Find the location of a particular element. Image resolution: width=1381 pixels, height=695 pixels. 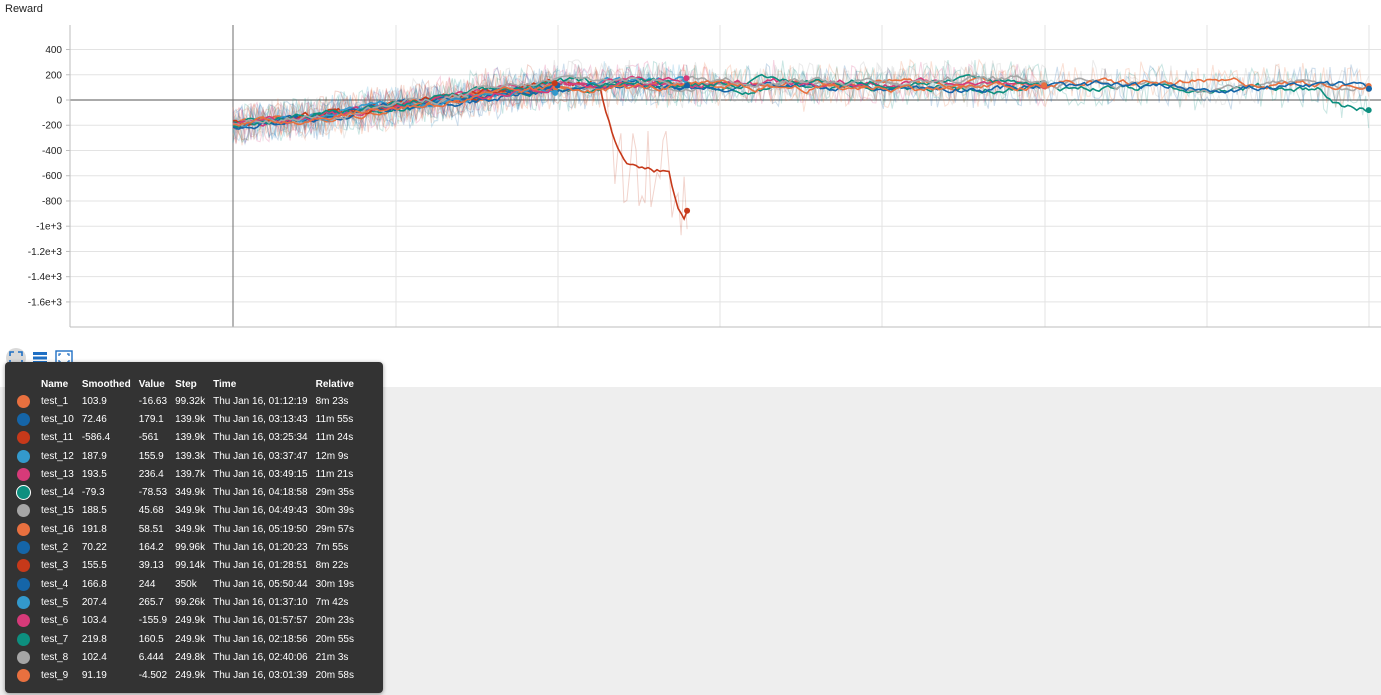

tooltip-name: test_9 is located at coordinates (55, 676).